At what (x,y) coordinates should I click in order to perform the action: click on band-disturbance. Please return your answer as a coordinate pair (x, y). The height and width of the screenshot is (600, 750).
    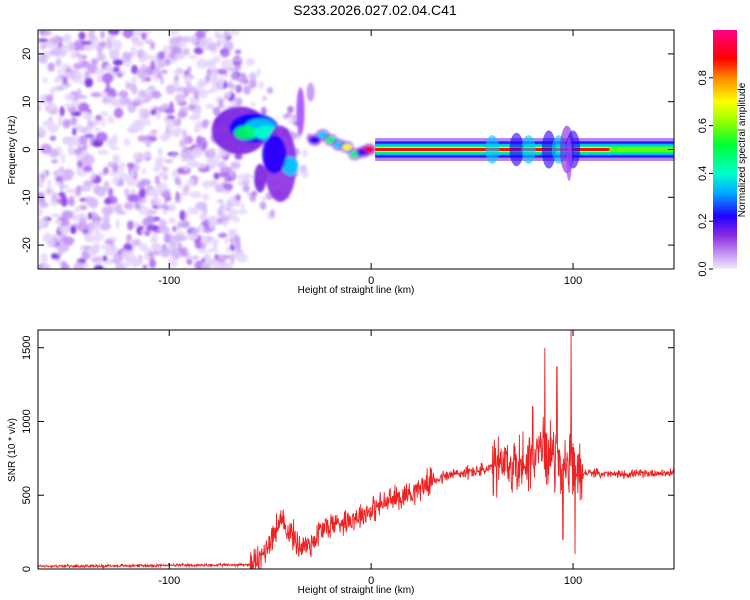
    Looking at the image, I should click on (548, 149).